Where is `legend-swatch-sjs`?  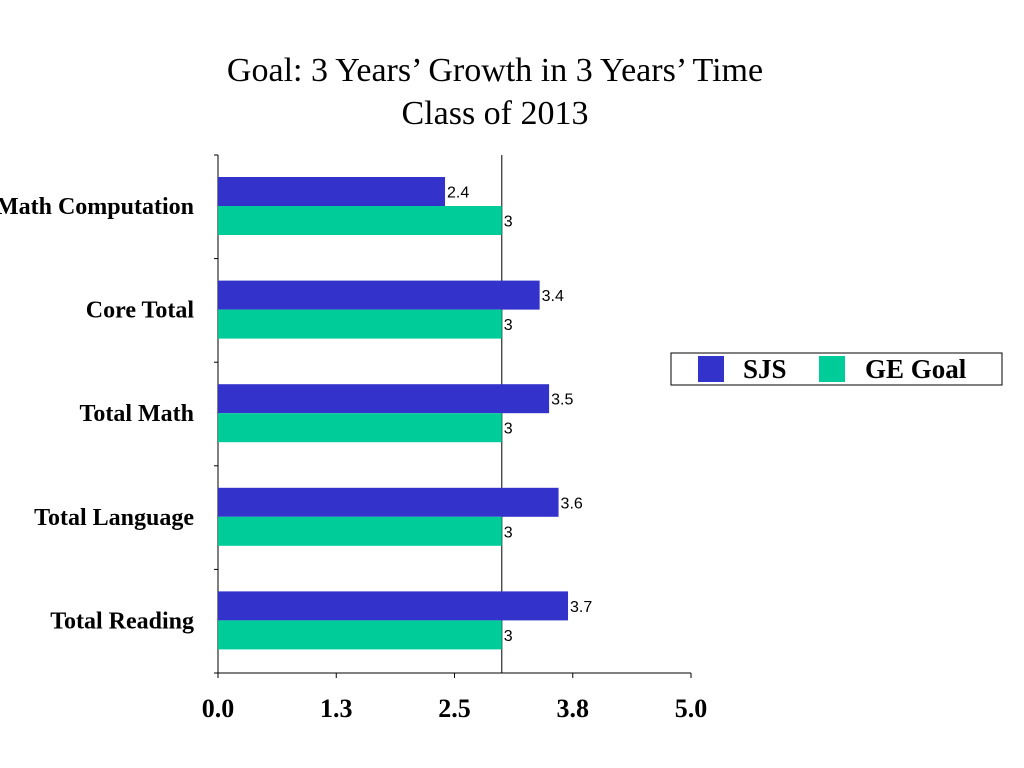
legend-swatch-sjs is located at coordinates (711, 369).